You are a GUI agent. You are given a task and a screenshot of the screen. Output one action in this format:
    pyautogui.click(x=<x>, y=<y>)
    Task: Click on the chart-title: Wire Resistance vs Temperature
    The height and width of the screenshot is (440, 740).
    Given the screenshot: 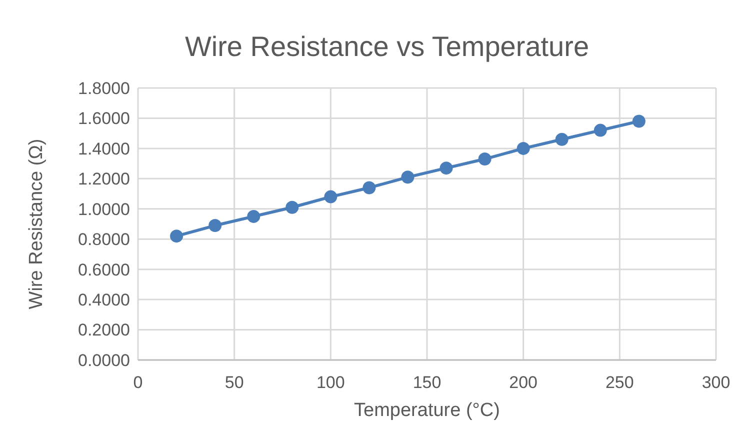 What is the action you would take?
    pyautogui.click(x=387, y=46)
    